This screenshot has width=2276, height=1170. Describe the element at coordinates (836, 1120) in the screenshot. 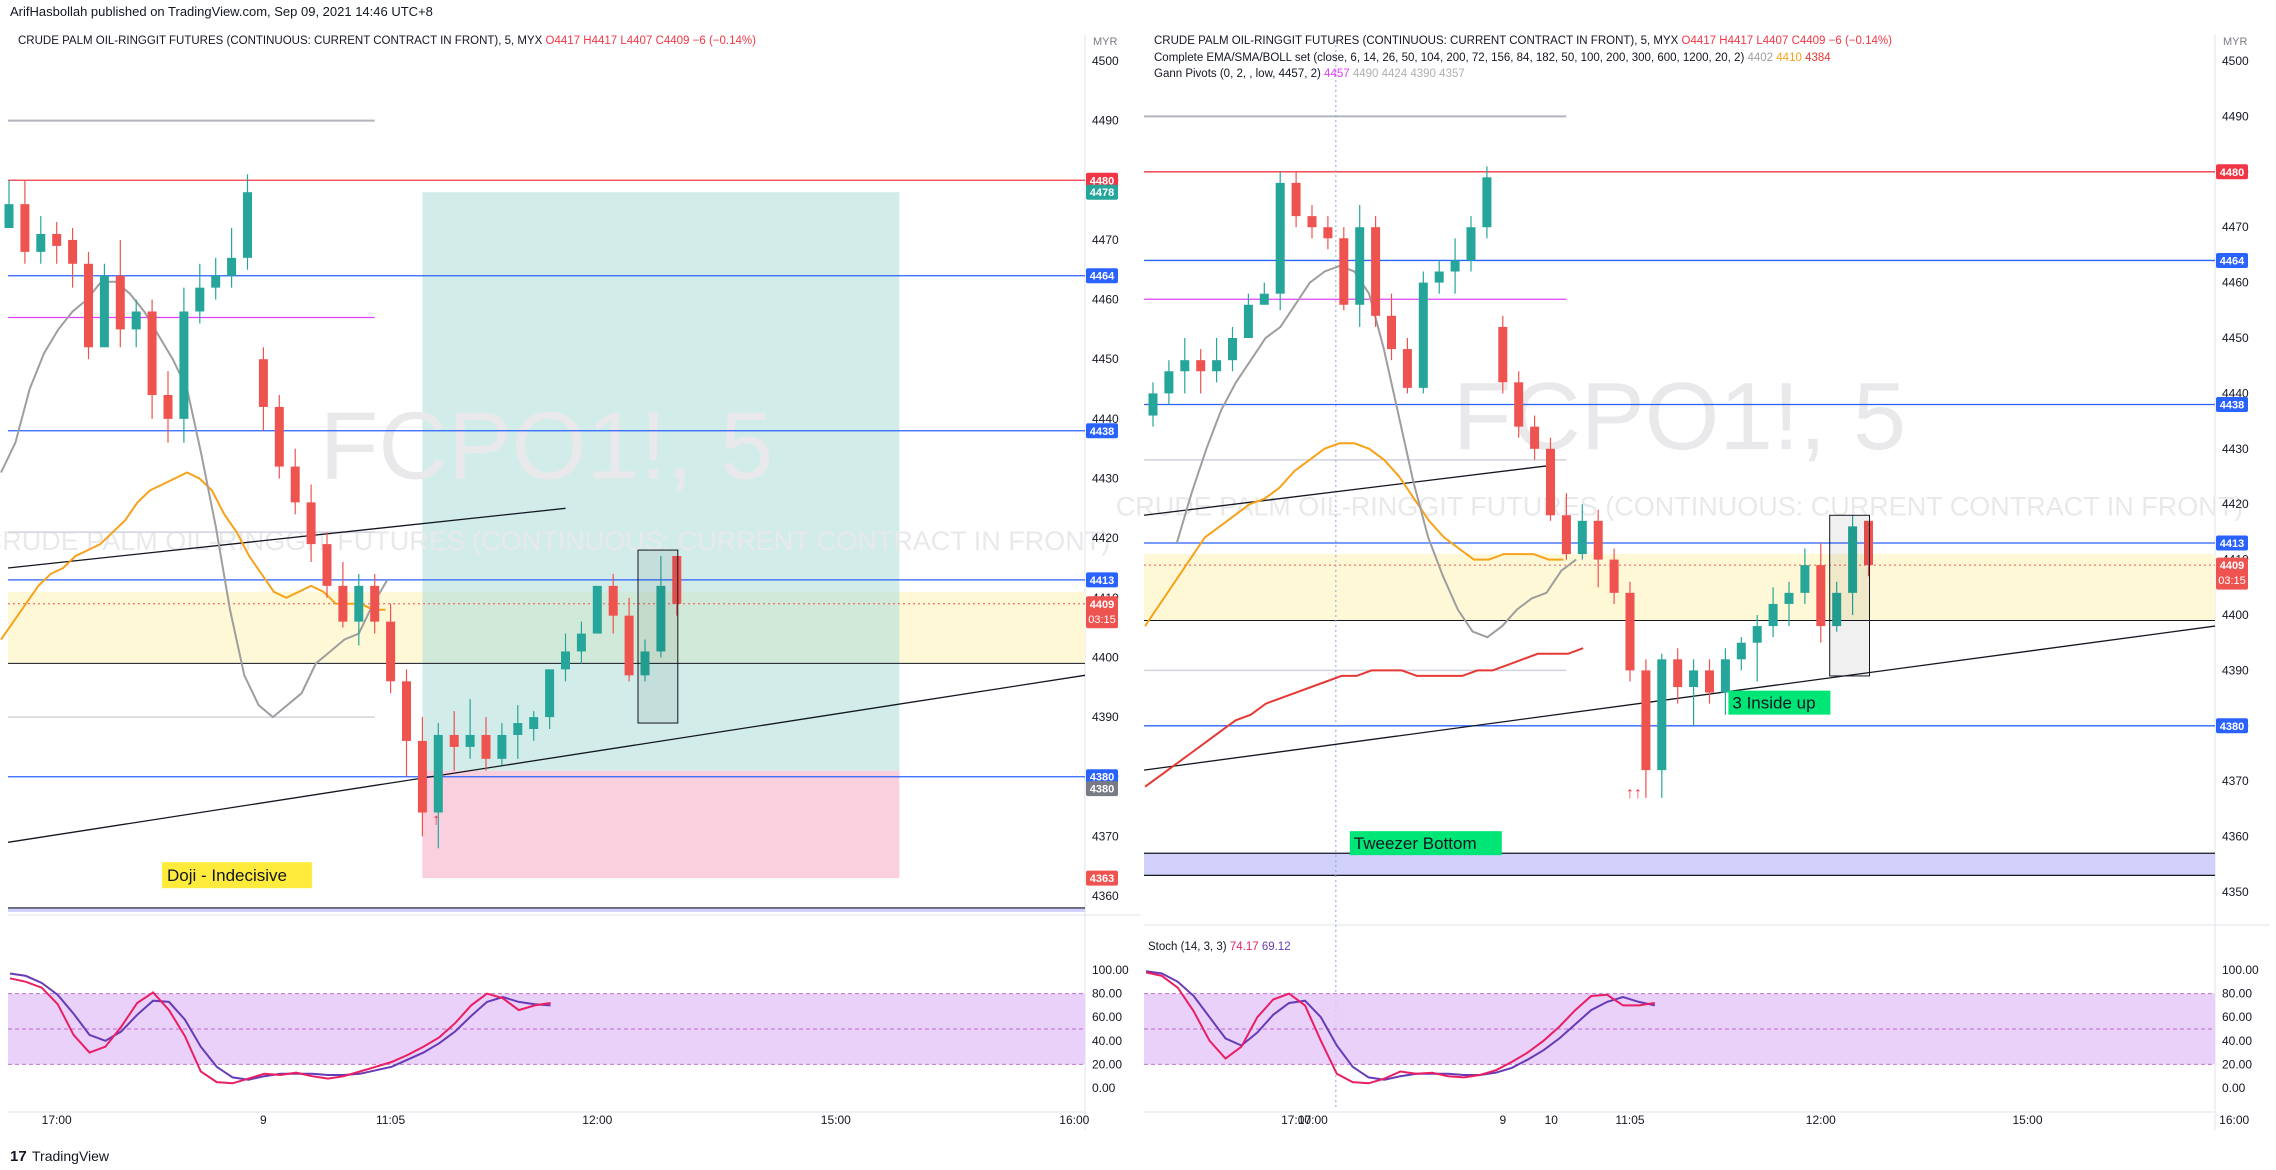

I see `time-tick-label: 15:00` at that location.